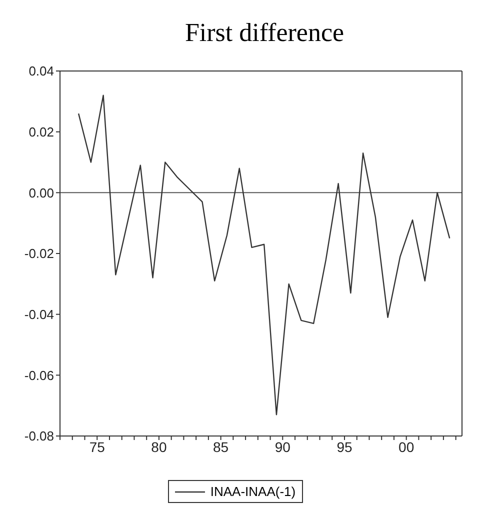 The width and height of the screenshot is (479, 511). I want to click on y-tick-label: -0.04, so click(39, 314).